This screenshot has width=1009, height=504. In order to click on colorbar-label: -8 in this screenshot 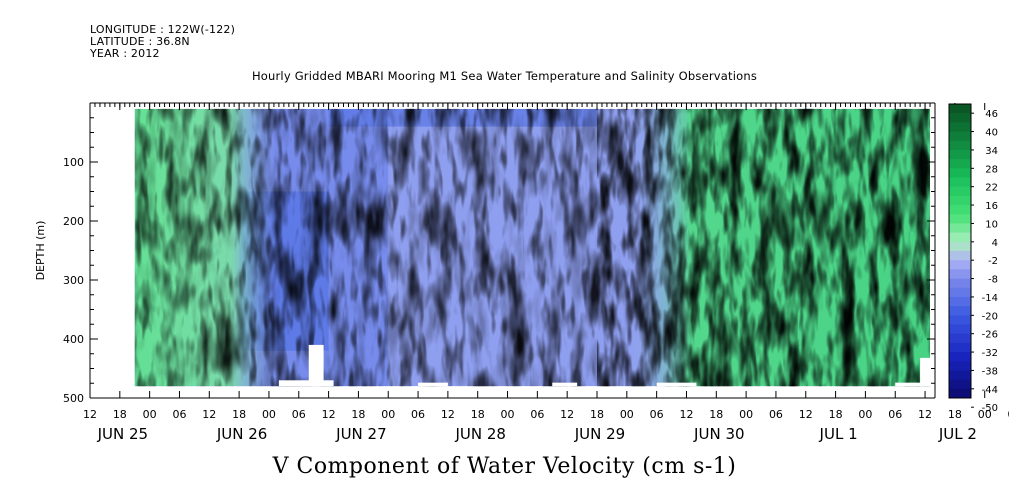, I will do `click(993, 280)`.